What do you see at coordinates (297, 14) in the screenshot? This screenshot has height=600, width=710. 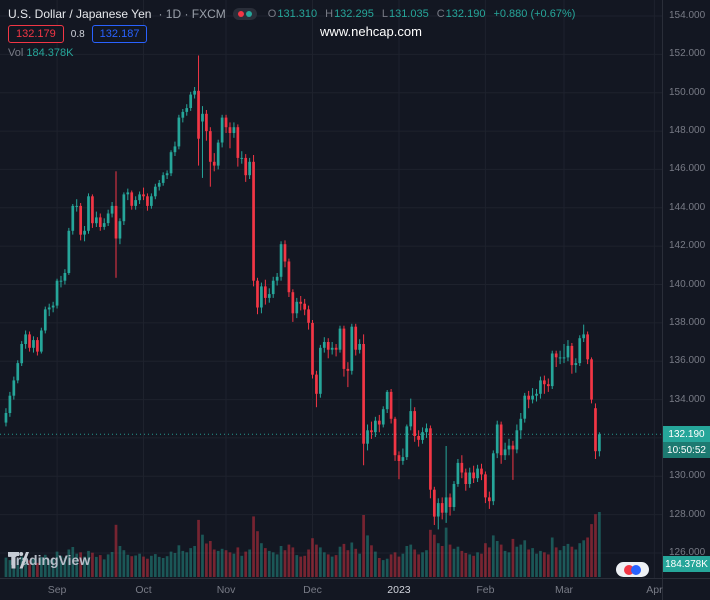 I see `open-value: 131.310` at bounding box center [297, 14].